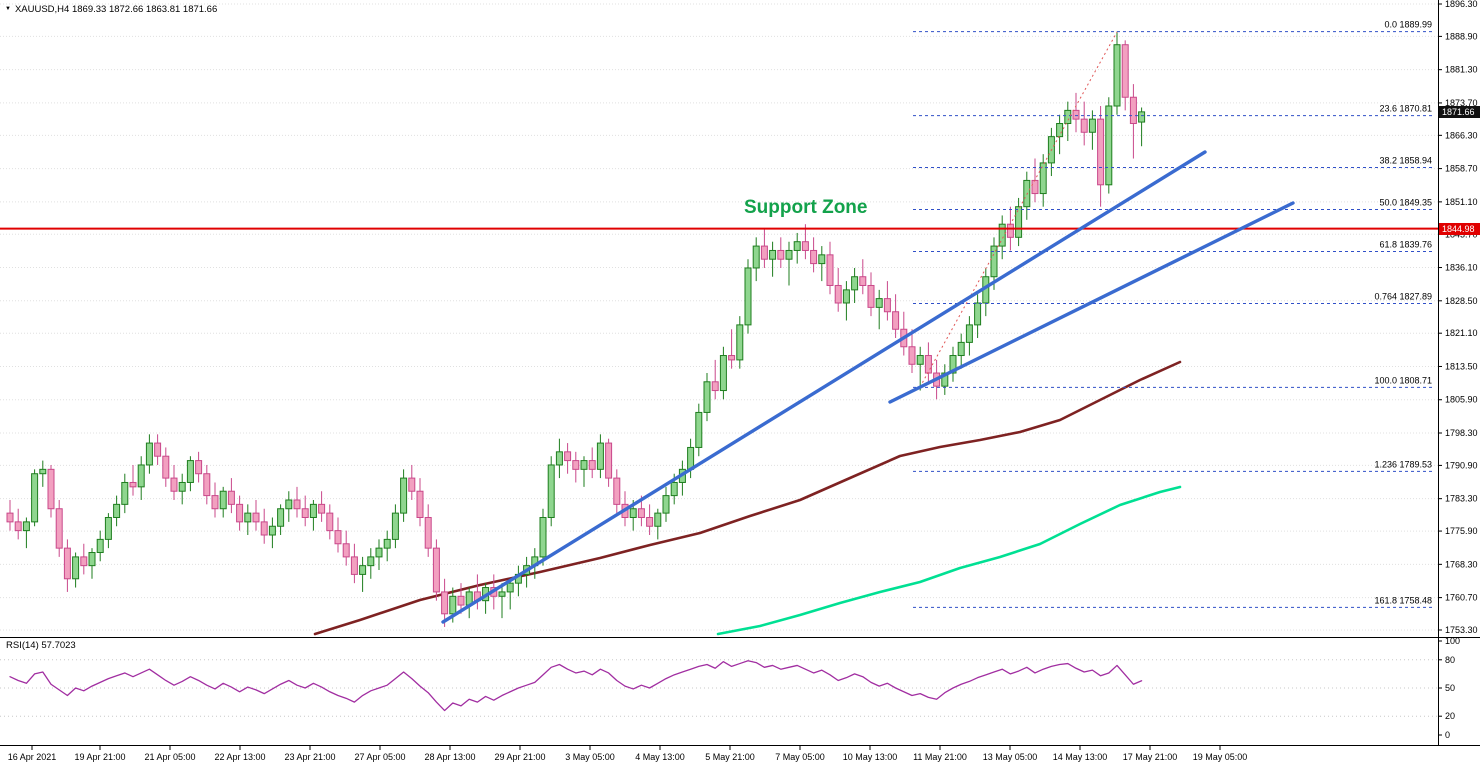 This screenshot has width=1480, height=775. I want to click on price-tick-label: 1851.10, so click(1461, 202).